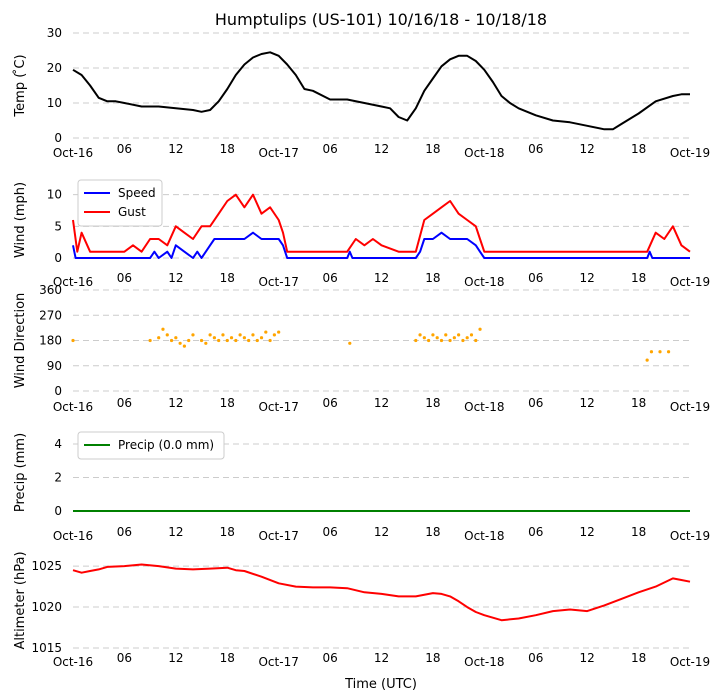  Describe the element at coordinates (58, 138) in the screenshot. I see `temperature-y-tick-label: 0` at that location.